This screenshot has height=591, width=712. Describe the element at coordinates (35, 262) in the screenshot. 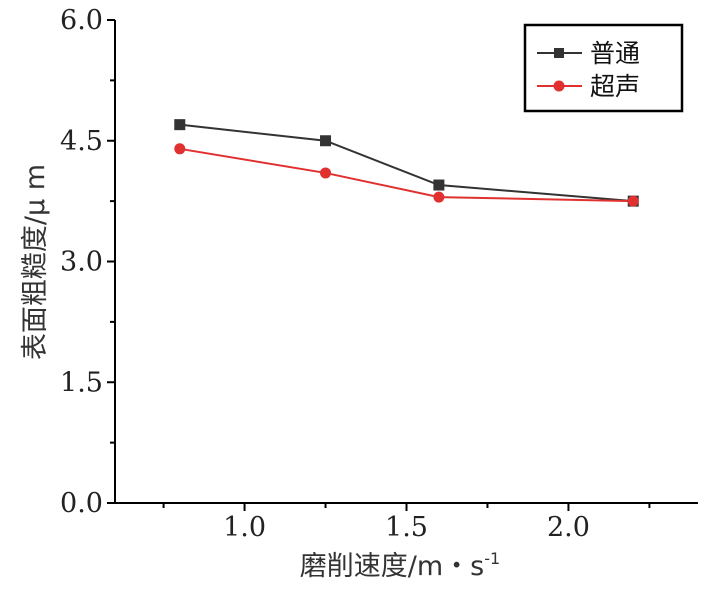

I see `y-axis-title: 表面粗糙度/μ m` at that location.